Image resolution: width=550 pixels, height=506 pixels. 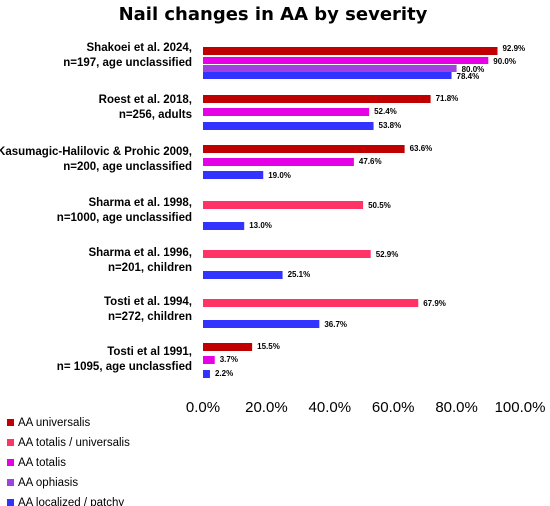 What do you see at coordinates (370, 161) in the screenshot?
I see `bar-value-label: 47.6%` at bounding box center [370, 161].